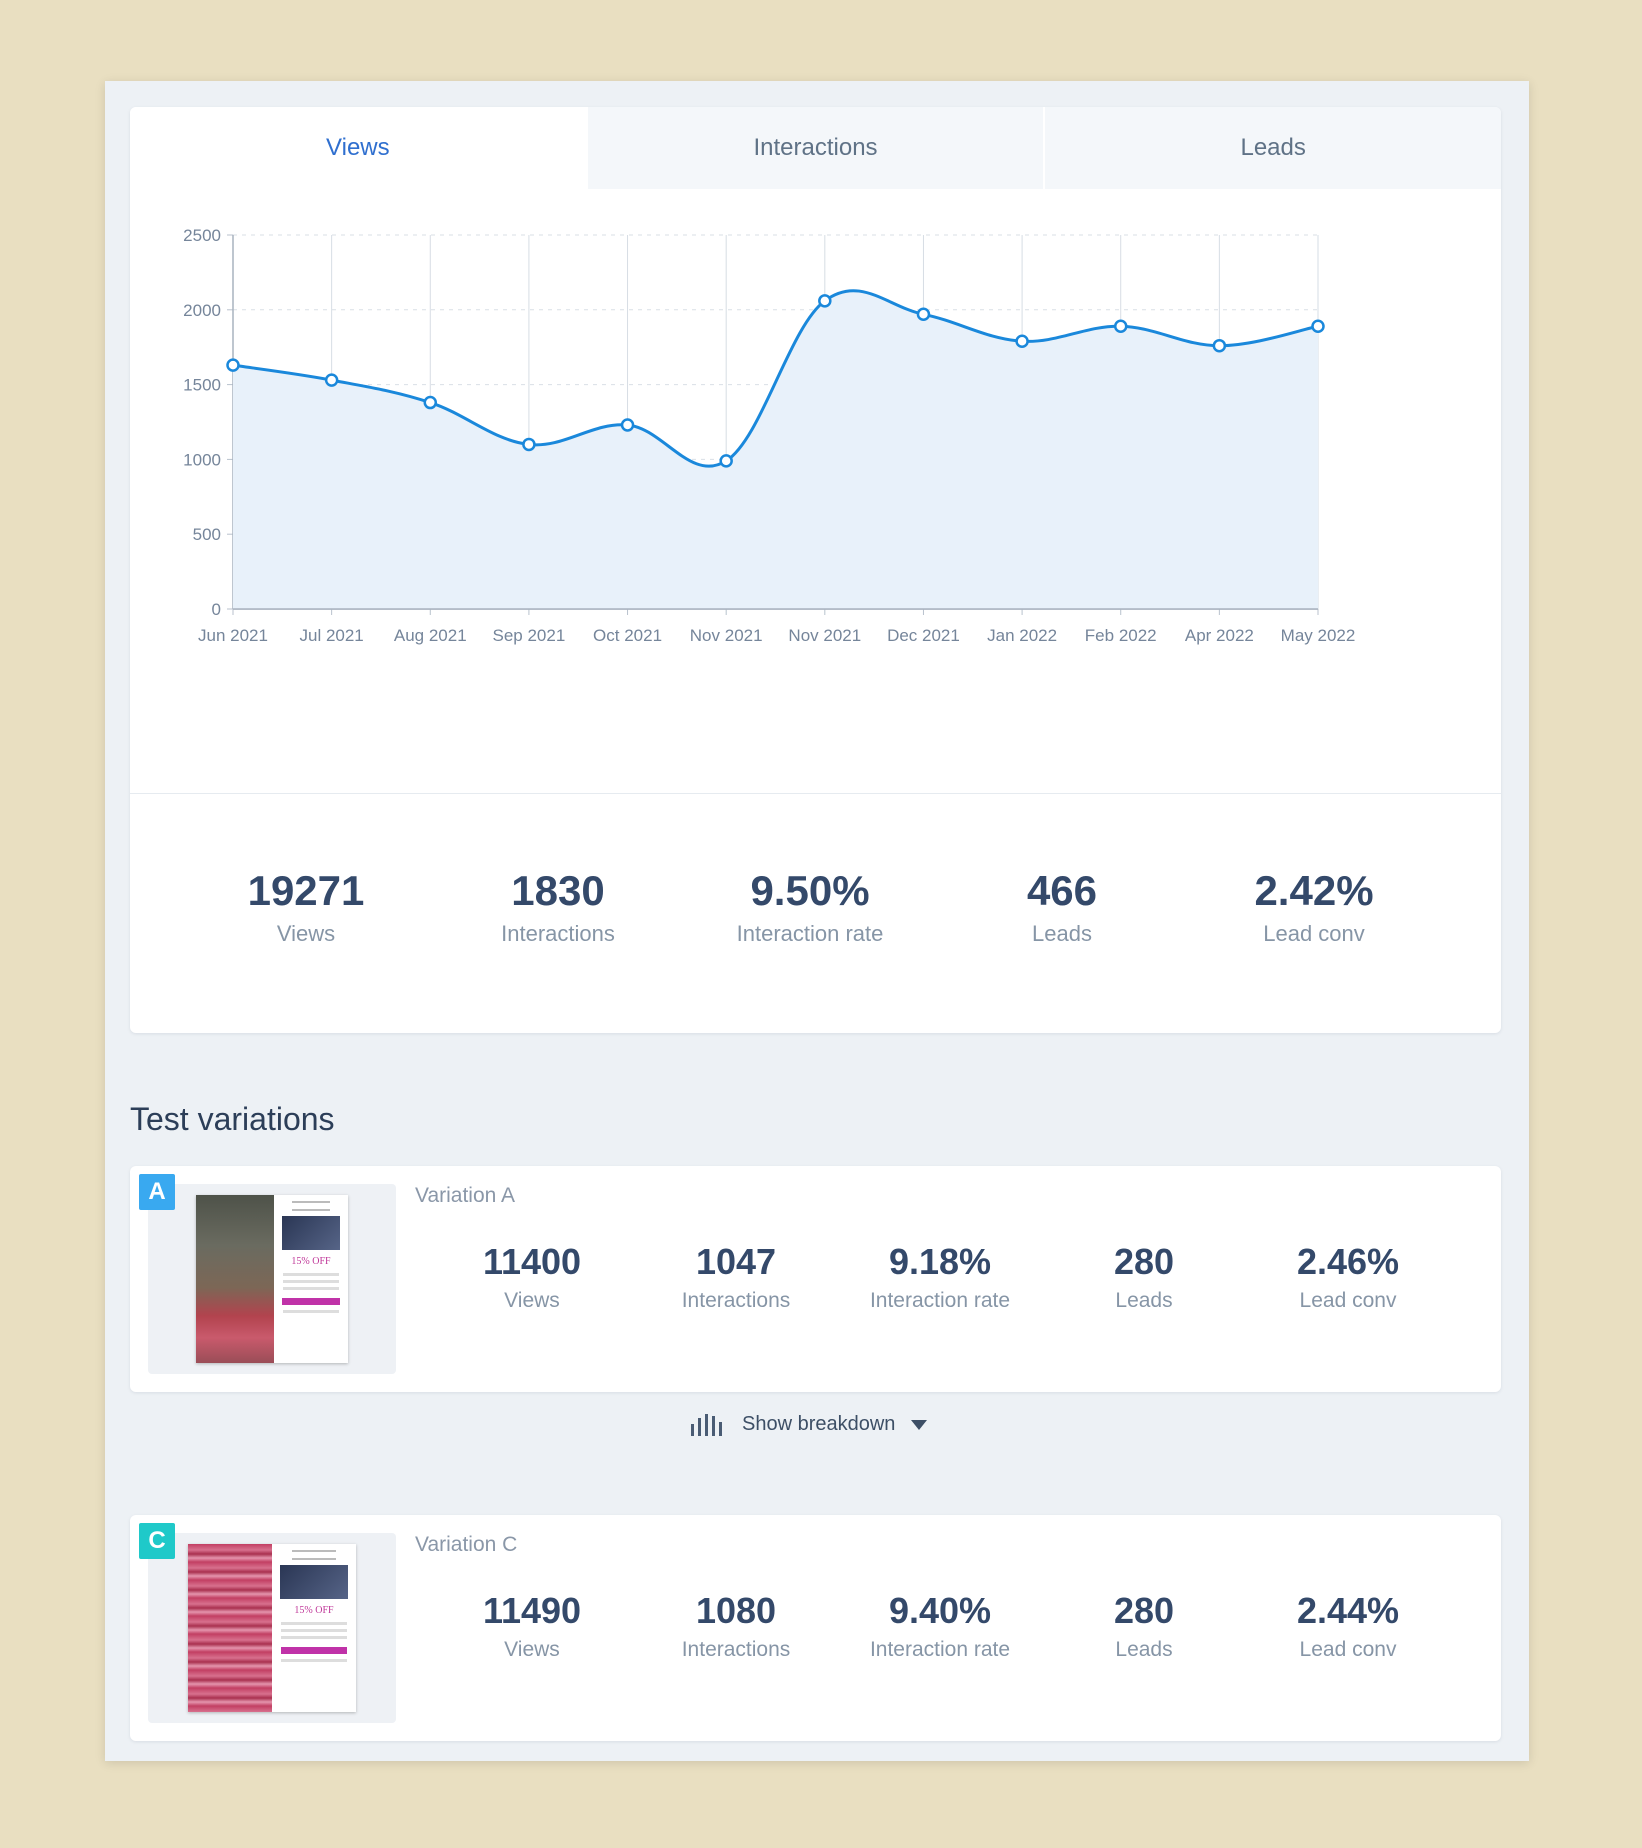 Image resolution: width=1642 pixels, height=1848 pixels. Describe the element at coordinates (216, 609) in the screenshot. I see `y-tick-label: 0` at that location.